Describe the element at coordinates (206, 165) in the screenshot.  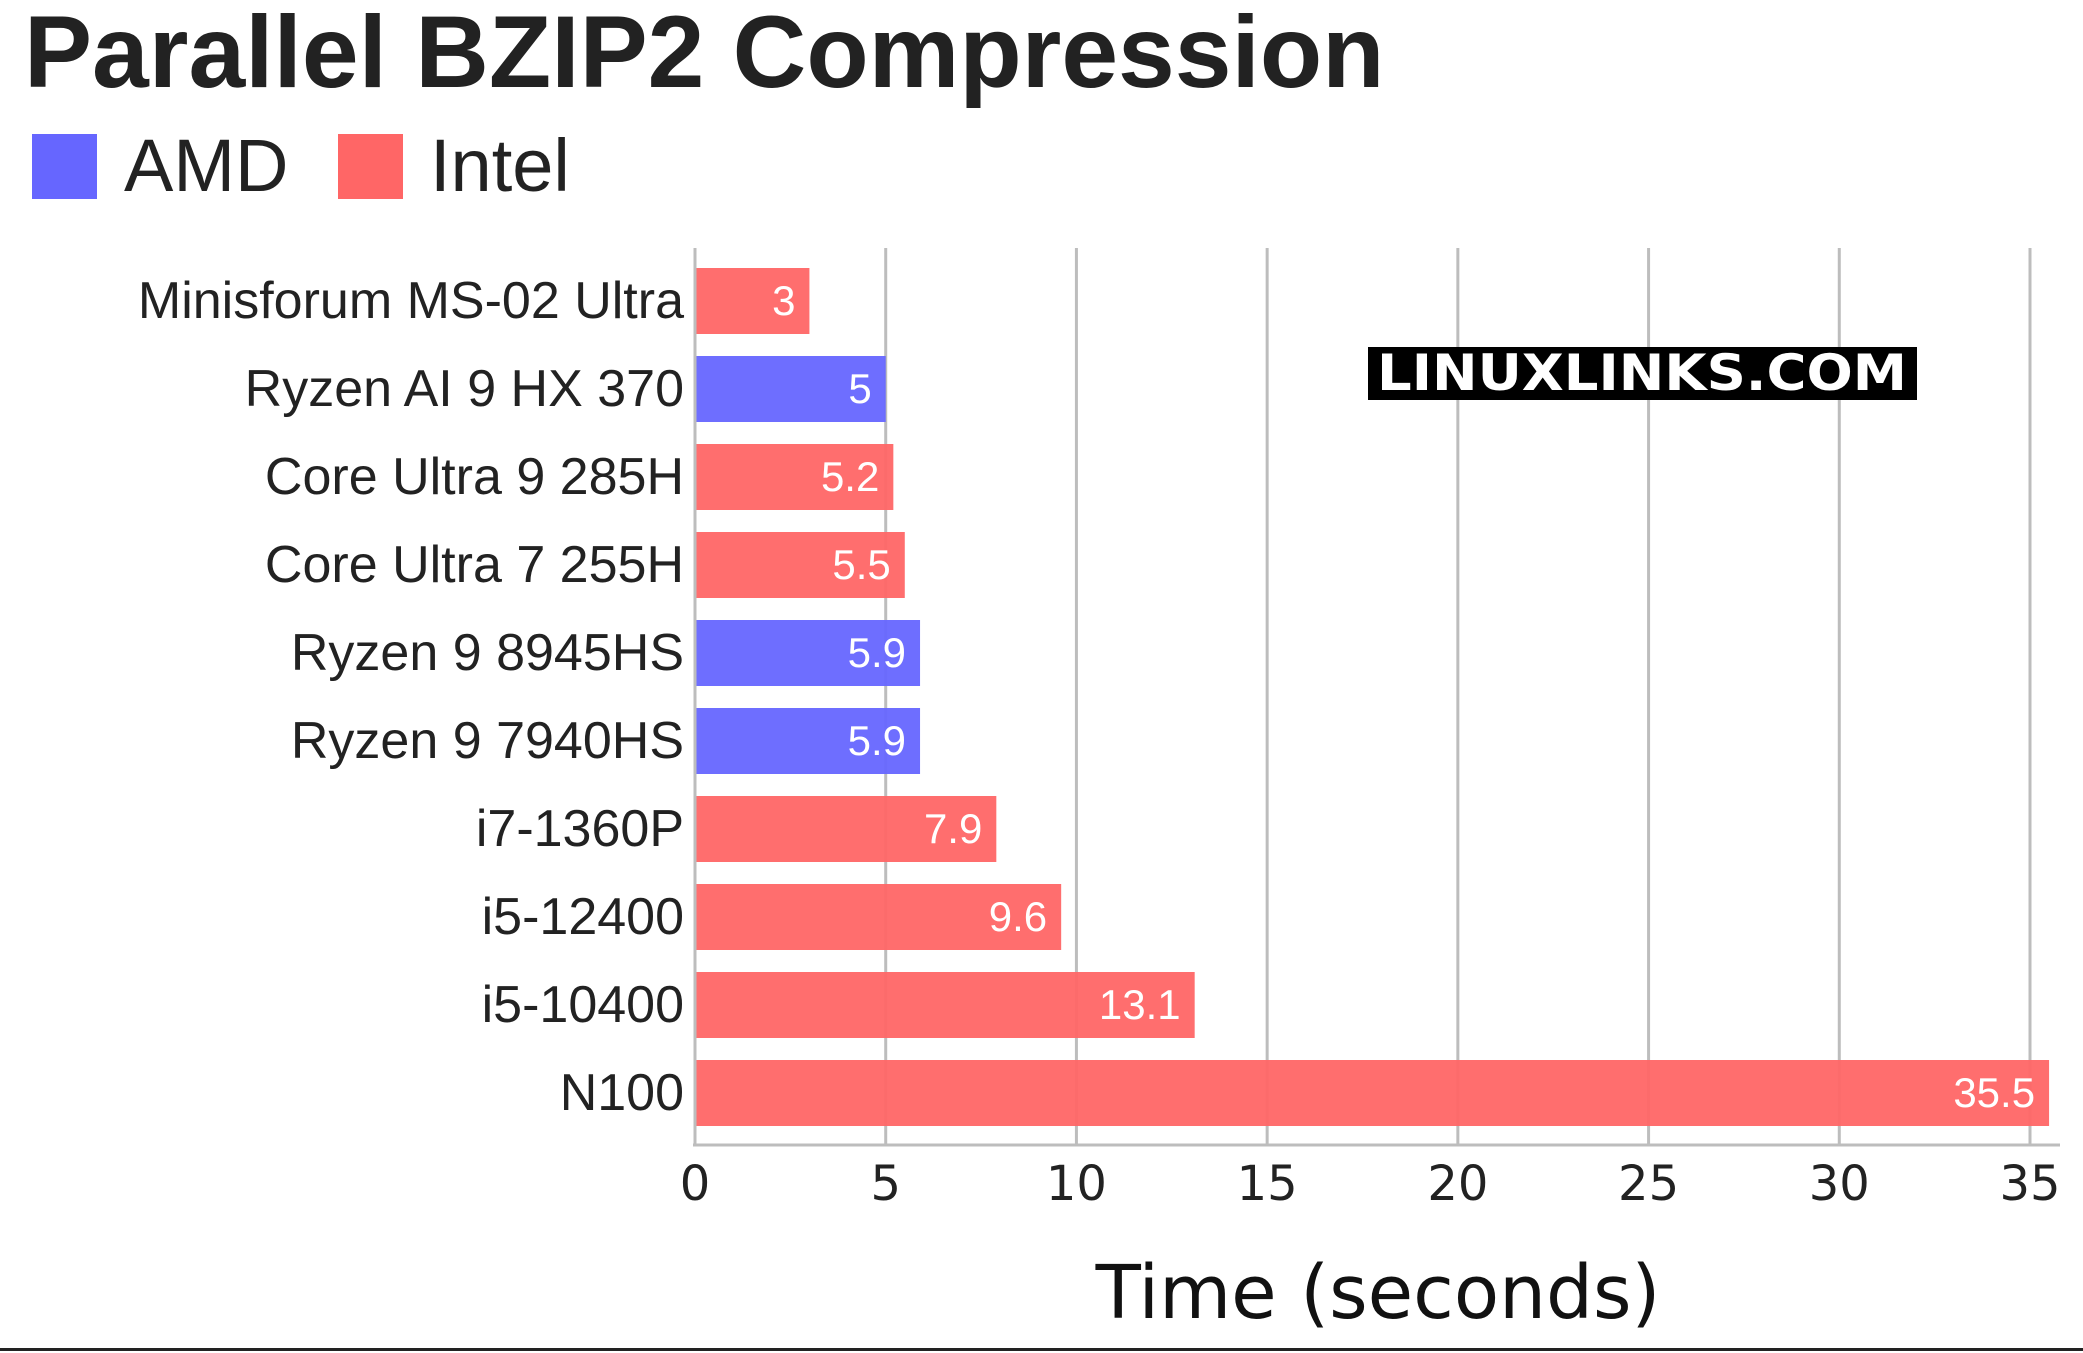
I see `legend-label-amd: AMD` at that location.